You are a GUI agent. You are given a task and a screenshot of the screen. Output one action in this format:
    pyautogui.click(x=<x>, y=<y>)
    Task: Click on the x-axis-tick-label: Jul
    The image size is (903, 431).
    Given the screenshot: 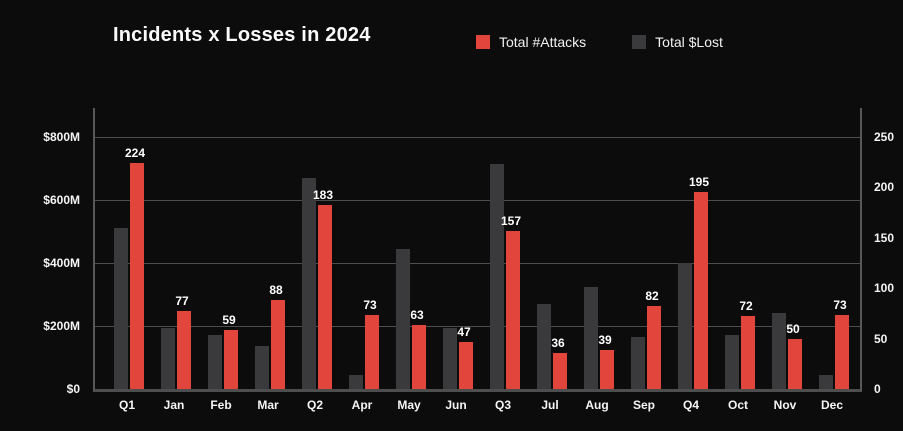 What is the action you would take?
    pyautogui.click(x=550, y=405)
    